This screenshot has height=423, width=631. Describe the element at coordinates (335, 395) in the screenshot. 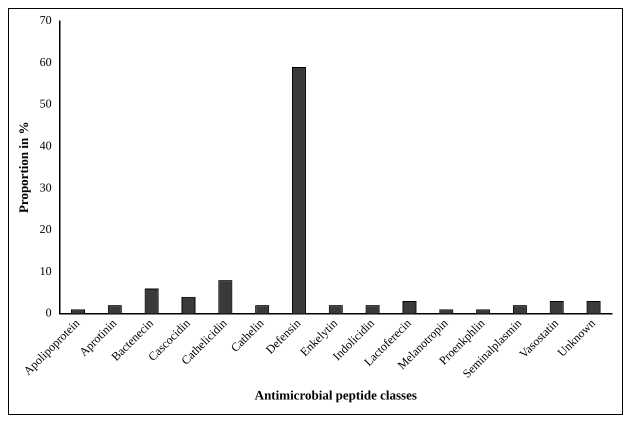

I see `x-axis-title: Antimicrobial peptide classes` at that location.